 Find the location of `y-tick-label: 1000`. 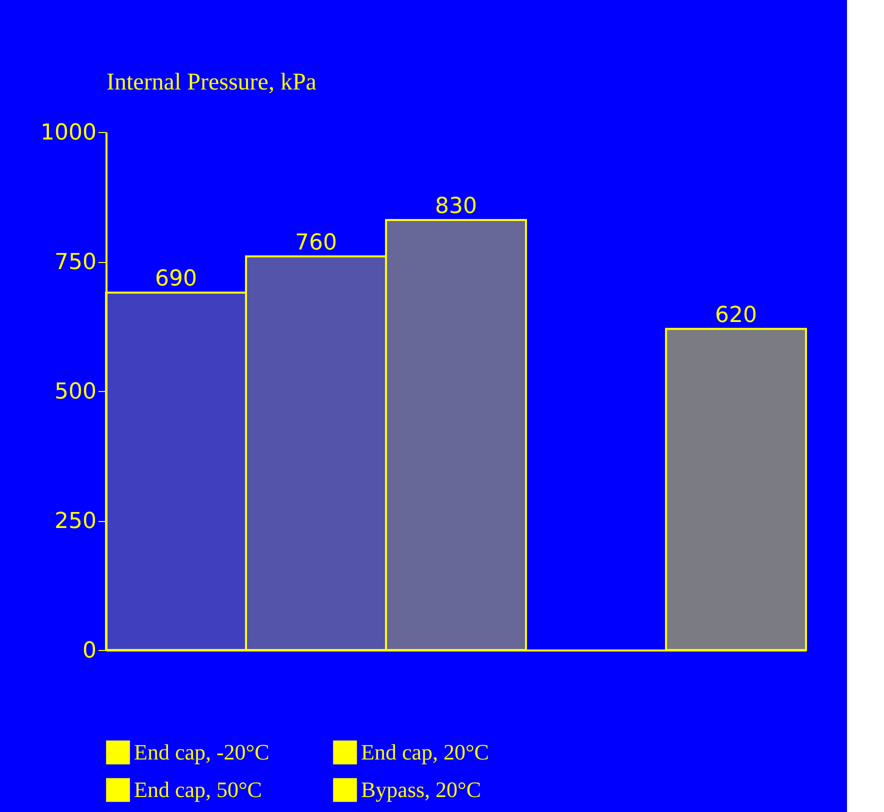

y-tick-label: 1000 is located at coordinates (68, 133).